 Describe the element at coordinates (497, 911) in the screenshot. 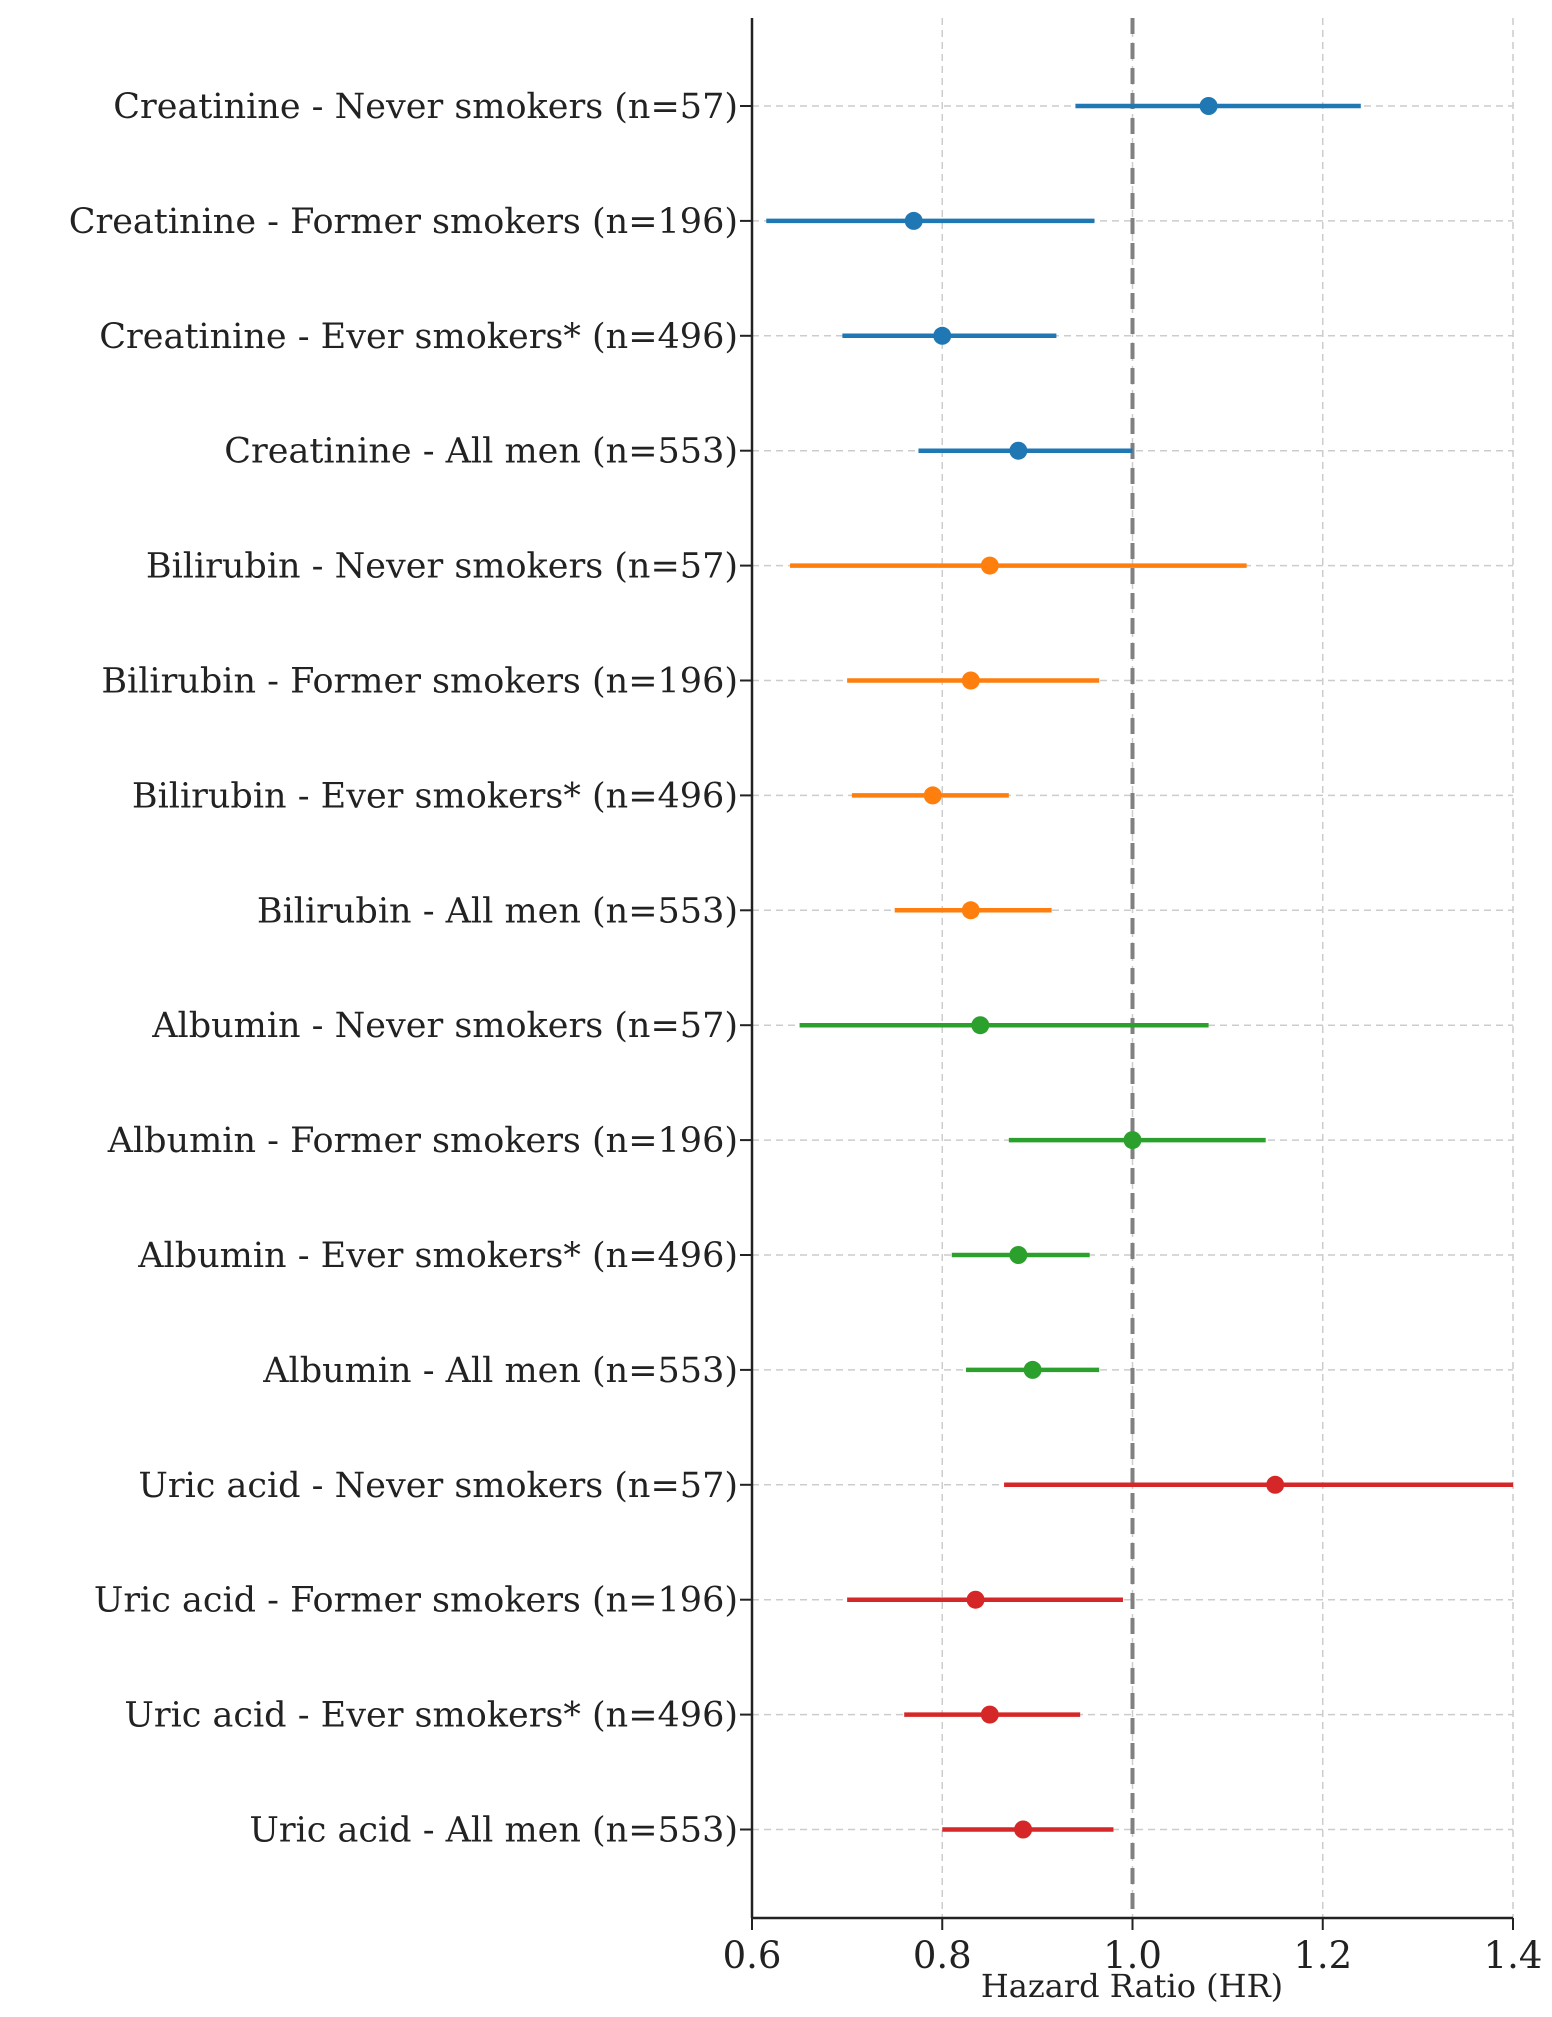

I see `row-label: Bilirubin - All men (n=553)` at that location.